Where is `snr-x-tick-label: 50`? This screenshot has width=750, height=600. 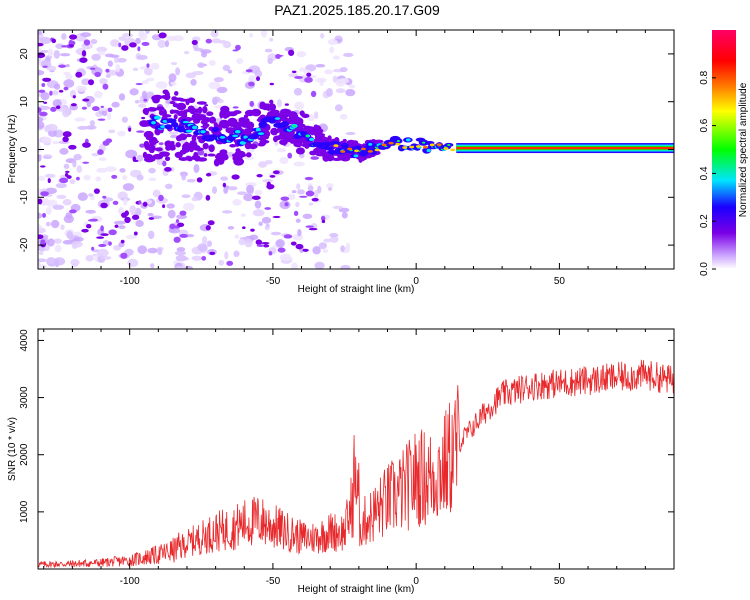 snr-x-tick-label: 50 is located at coordinates (560, 581).